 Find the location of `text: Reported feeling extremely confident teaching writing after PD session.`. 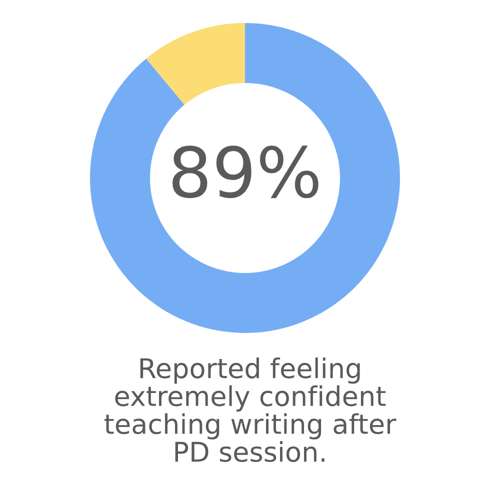

text: Reported feeling extremely confident teaching writing after PD session. is located at coordinates (250, 410).